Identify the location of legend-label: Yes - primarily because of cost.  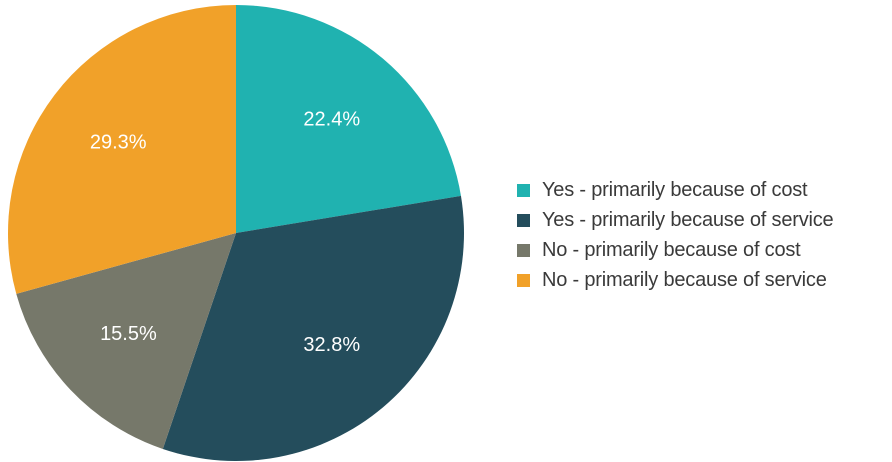
(675, 189).